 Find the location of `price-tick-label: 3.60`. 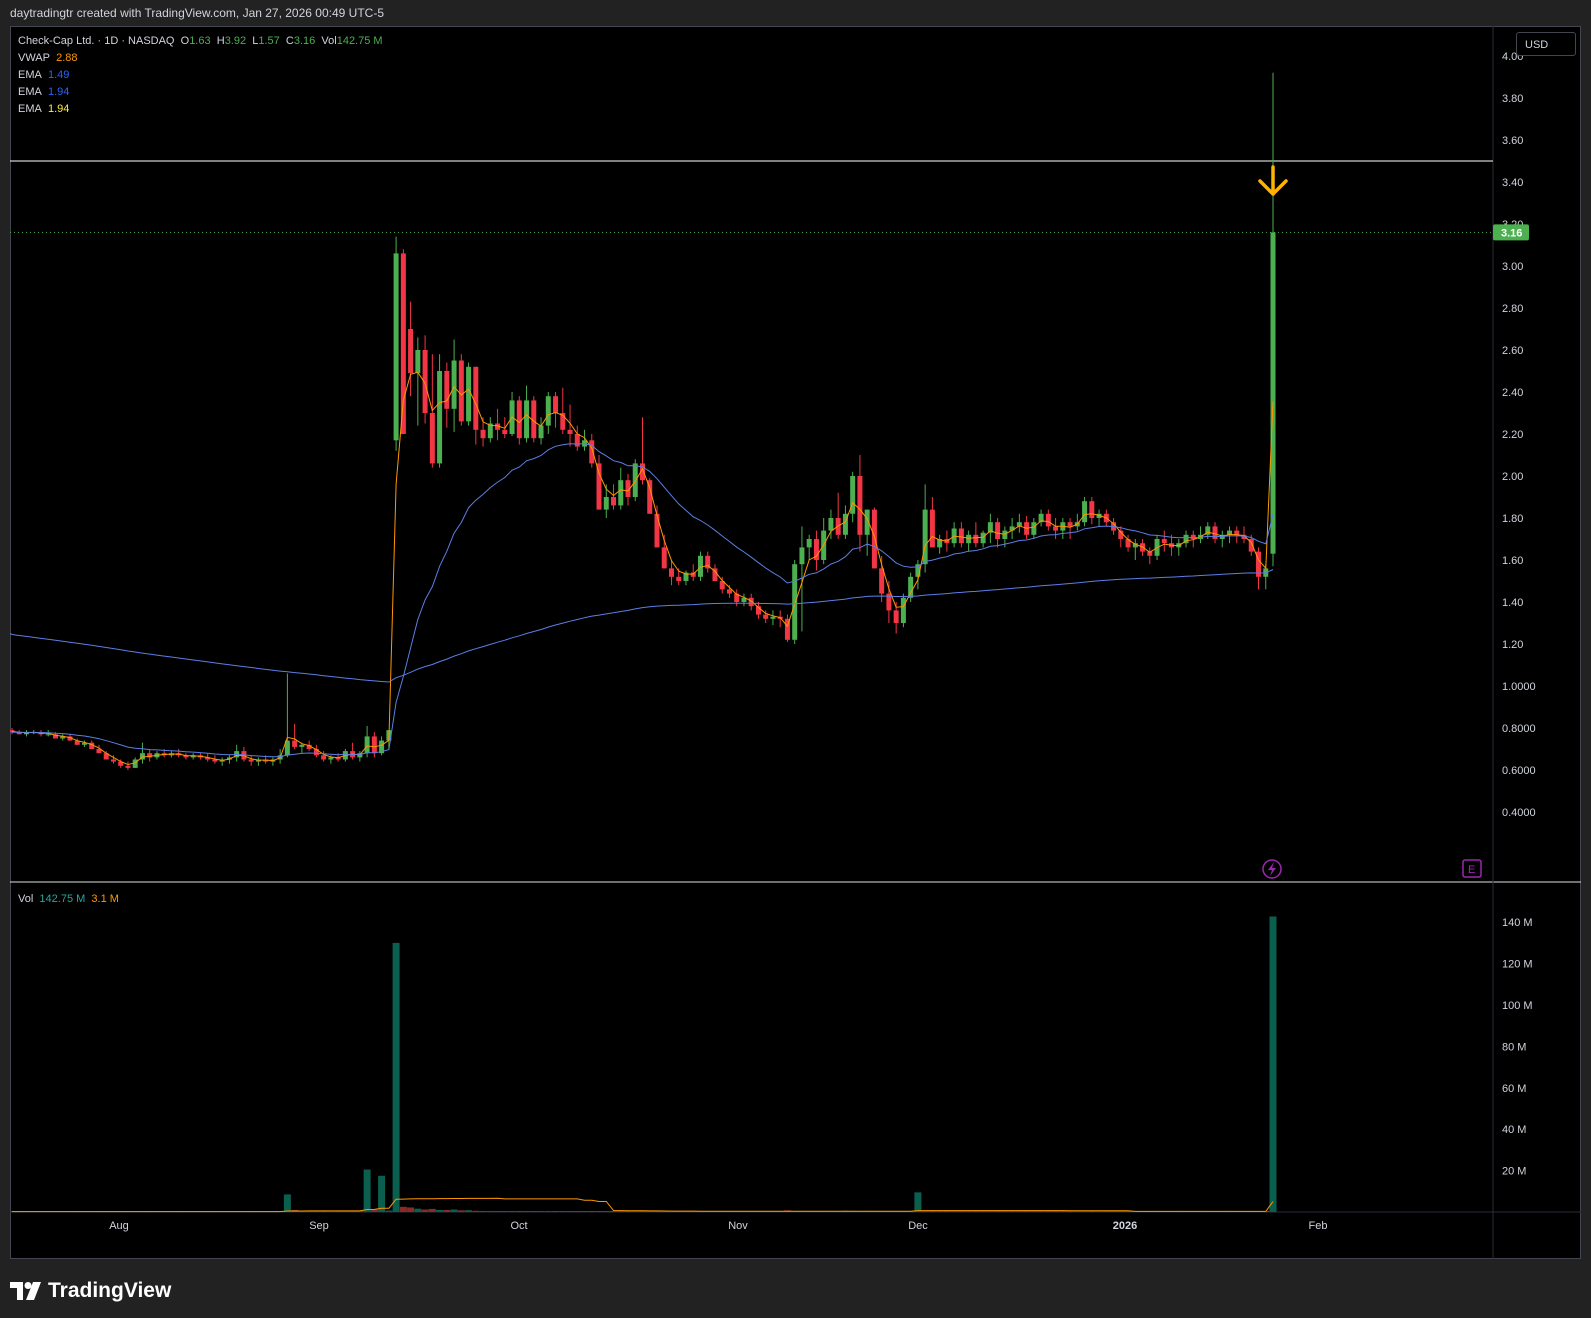

price-tick-label: 3.60 is located at coordinates (1512, 141).